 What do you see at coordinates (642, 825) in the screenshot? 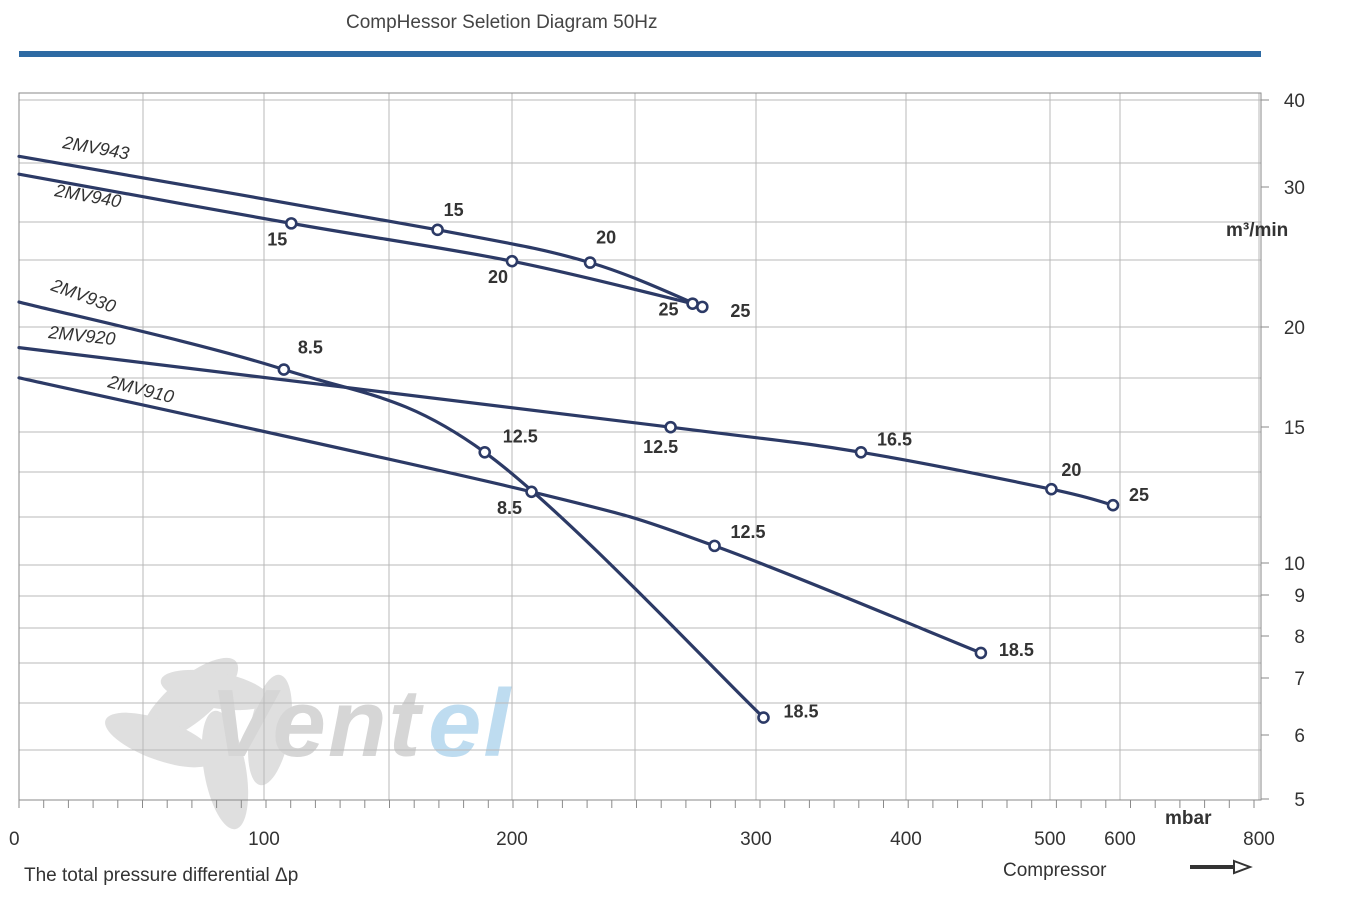
I see `x-axis: 0 100 200 300 400 500 600 800` at bounding box center [642, 825].